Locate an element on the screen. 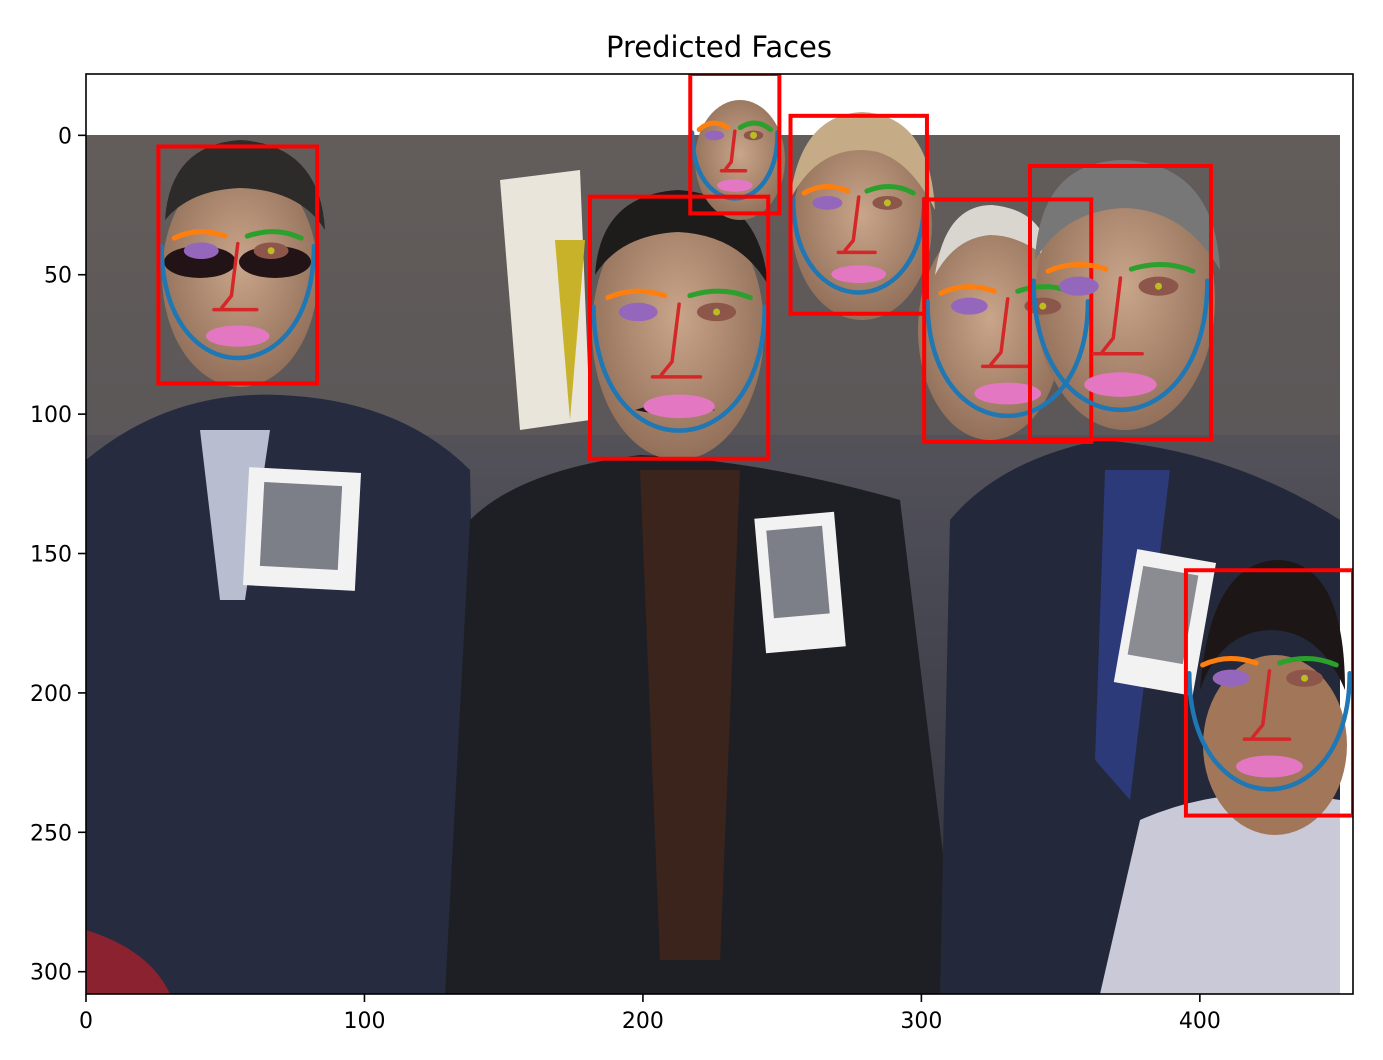 The width and height of the screenshot is (1383, 1060). x-tick-label: 0 is located at coordinates (86, 1021).